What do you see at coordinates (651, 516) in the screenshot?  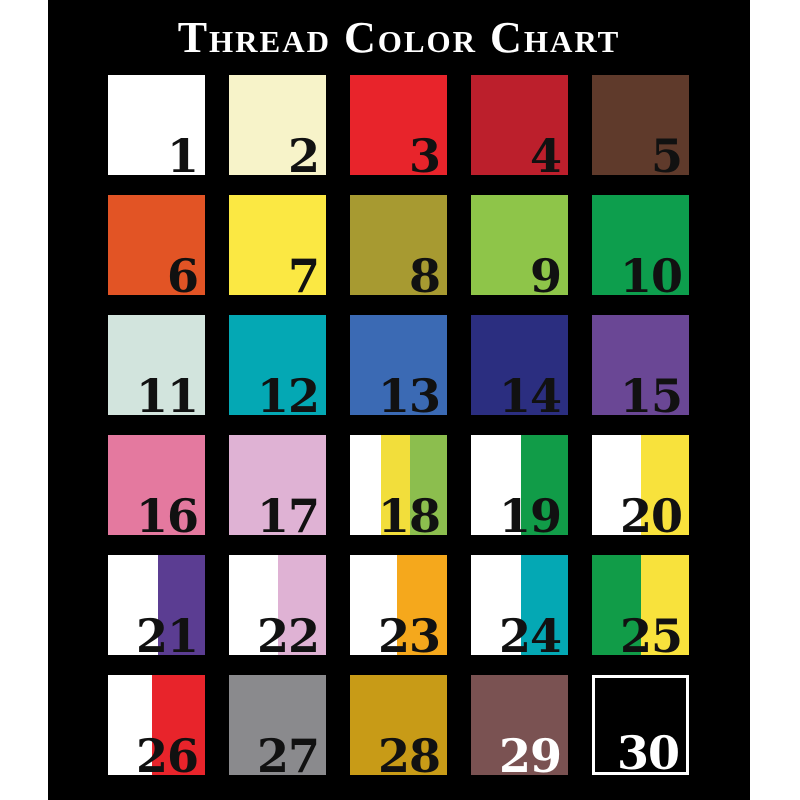 I see `swatch-number: 20` at bounding box center [651, 516].